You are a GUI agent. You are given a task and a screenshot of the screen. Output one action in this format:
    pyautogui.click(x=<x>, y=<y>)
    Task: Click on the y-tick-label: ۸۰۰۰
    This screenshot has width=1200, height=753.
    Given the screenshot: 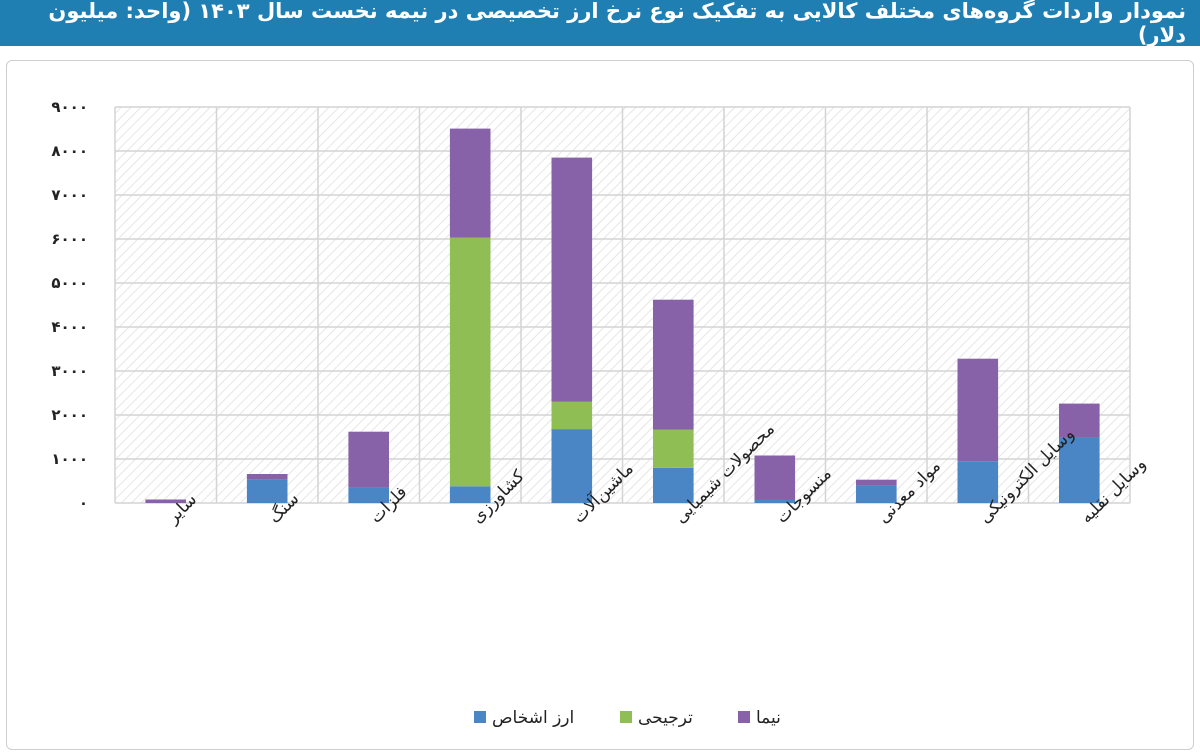 What is the action you would take?
    pyautogui.click(x=69, y=151)
    